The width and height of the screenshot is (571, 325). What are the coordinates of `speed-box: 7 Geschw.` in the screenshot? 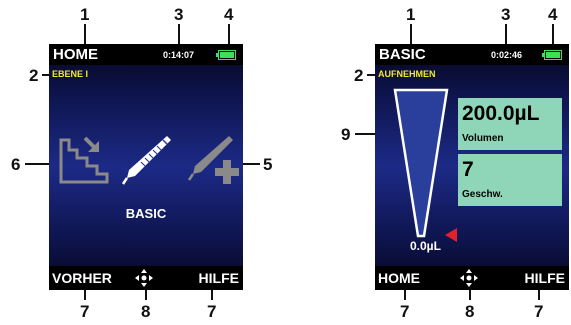 It's located at (510, 180).